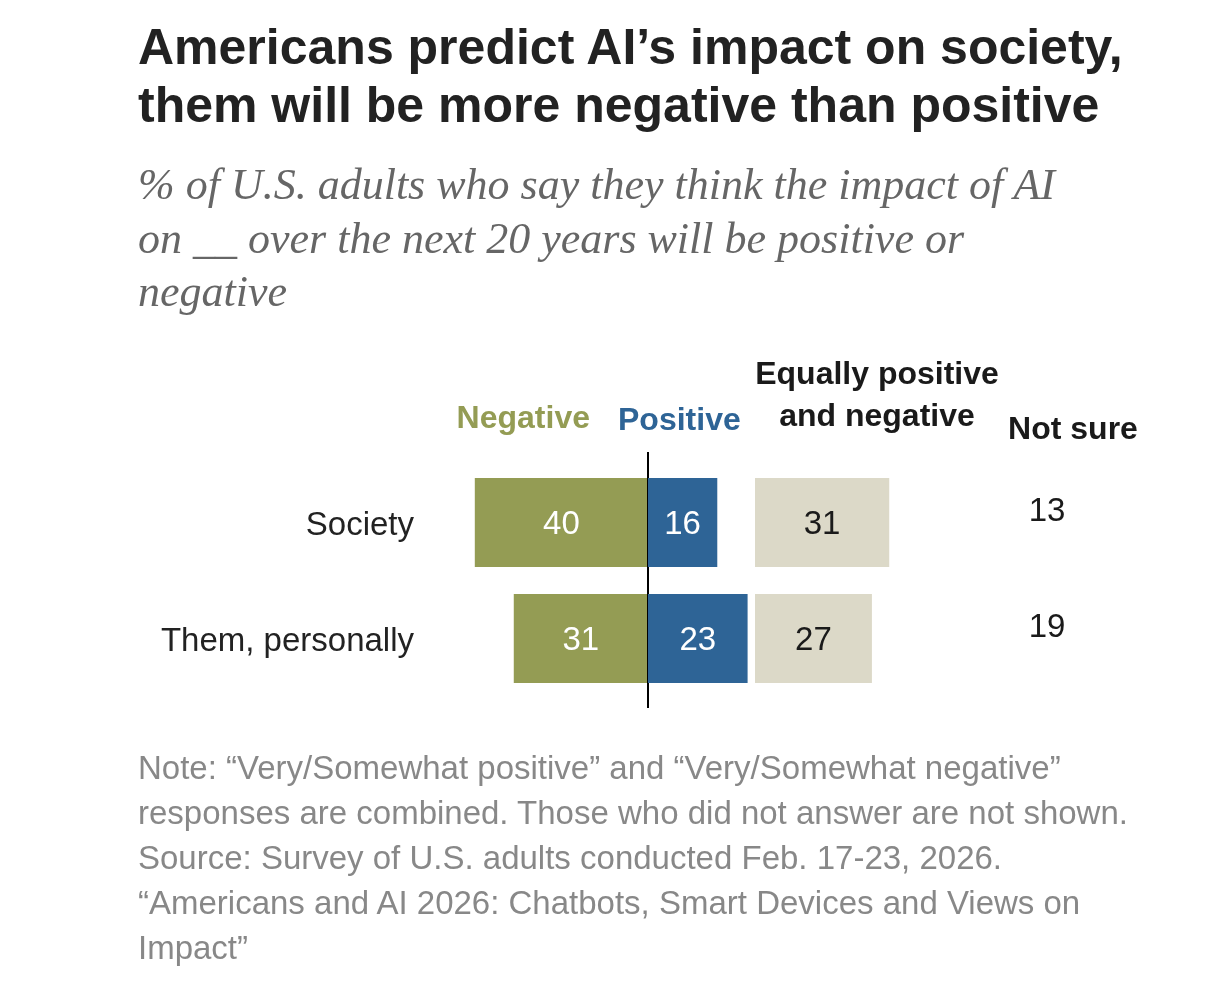  I want to click on data-label: 19, so click(1047, 625).